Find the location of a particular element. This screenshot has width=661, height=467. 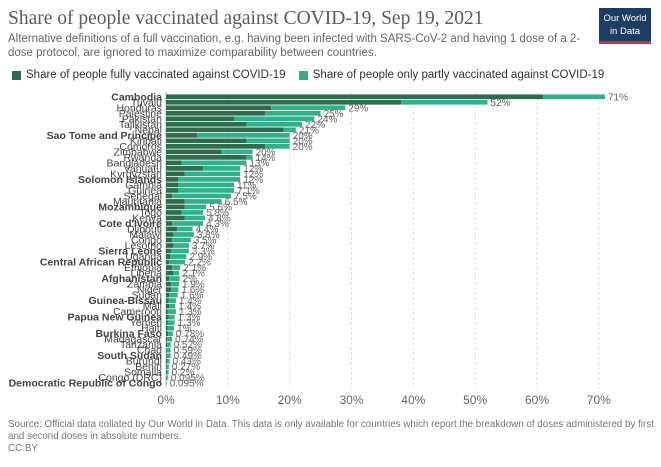

category-label: Kyrgyzstan is located at coordinates (136, 174).